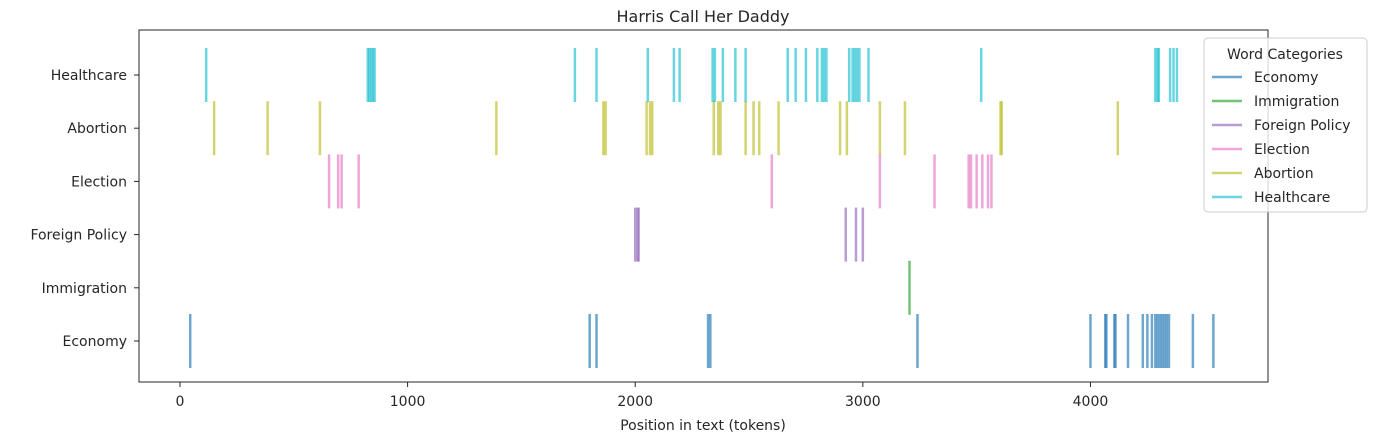 This screenshot has width=1387, height=442. I want to click on legend-title: Word Categories, so click(1285, 55).